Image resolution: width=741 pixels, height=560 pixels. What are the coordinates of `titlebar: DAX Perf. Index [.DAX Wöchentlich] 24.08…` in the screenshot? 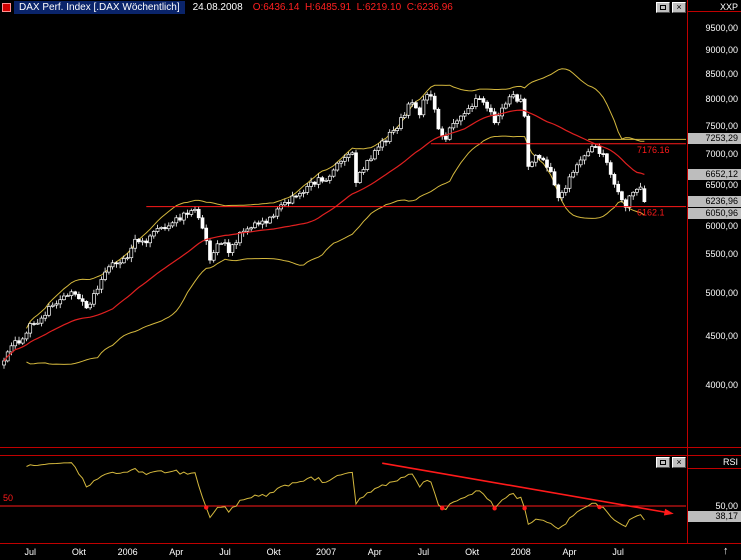 It's located at (343, 7).